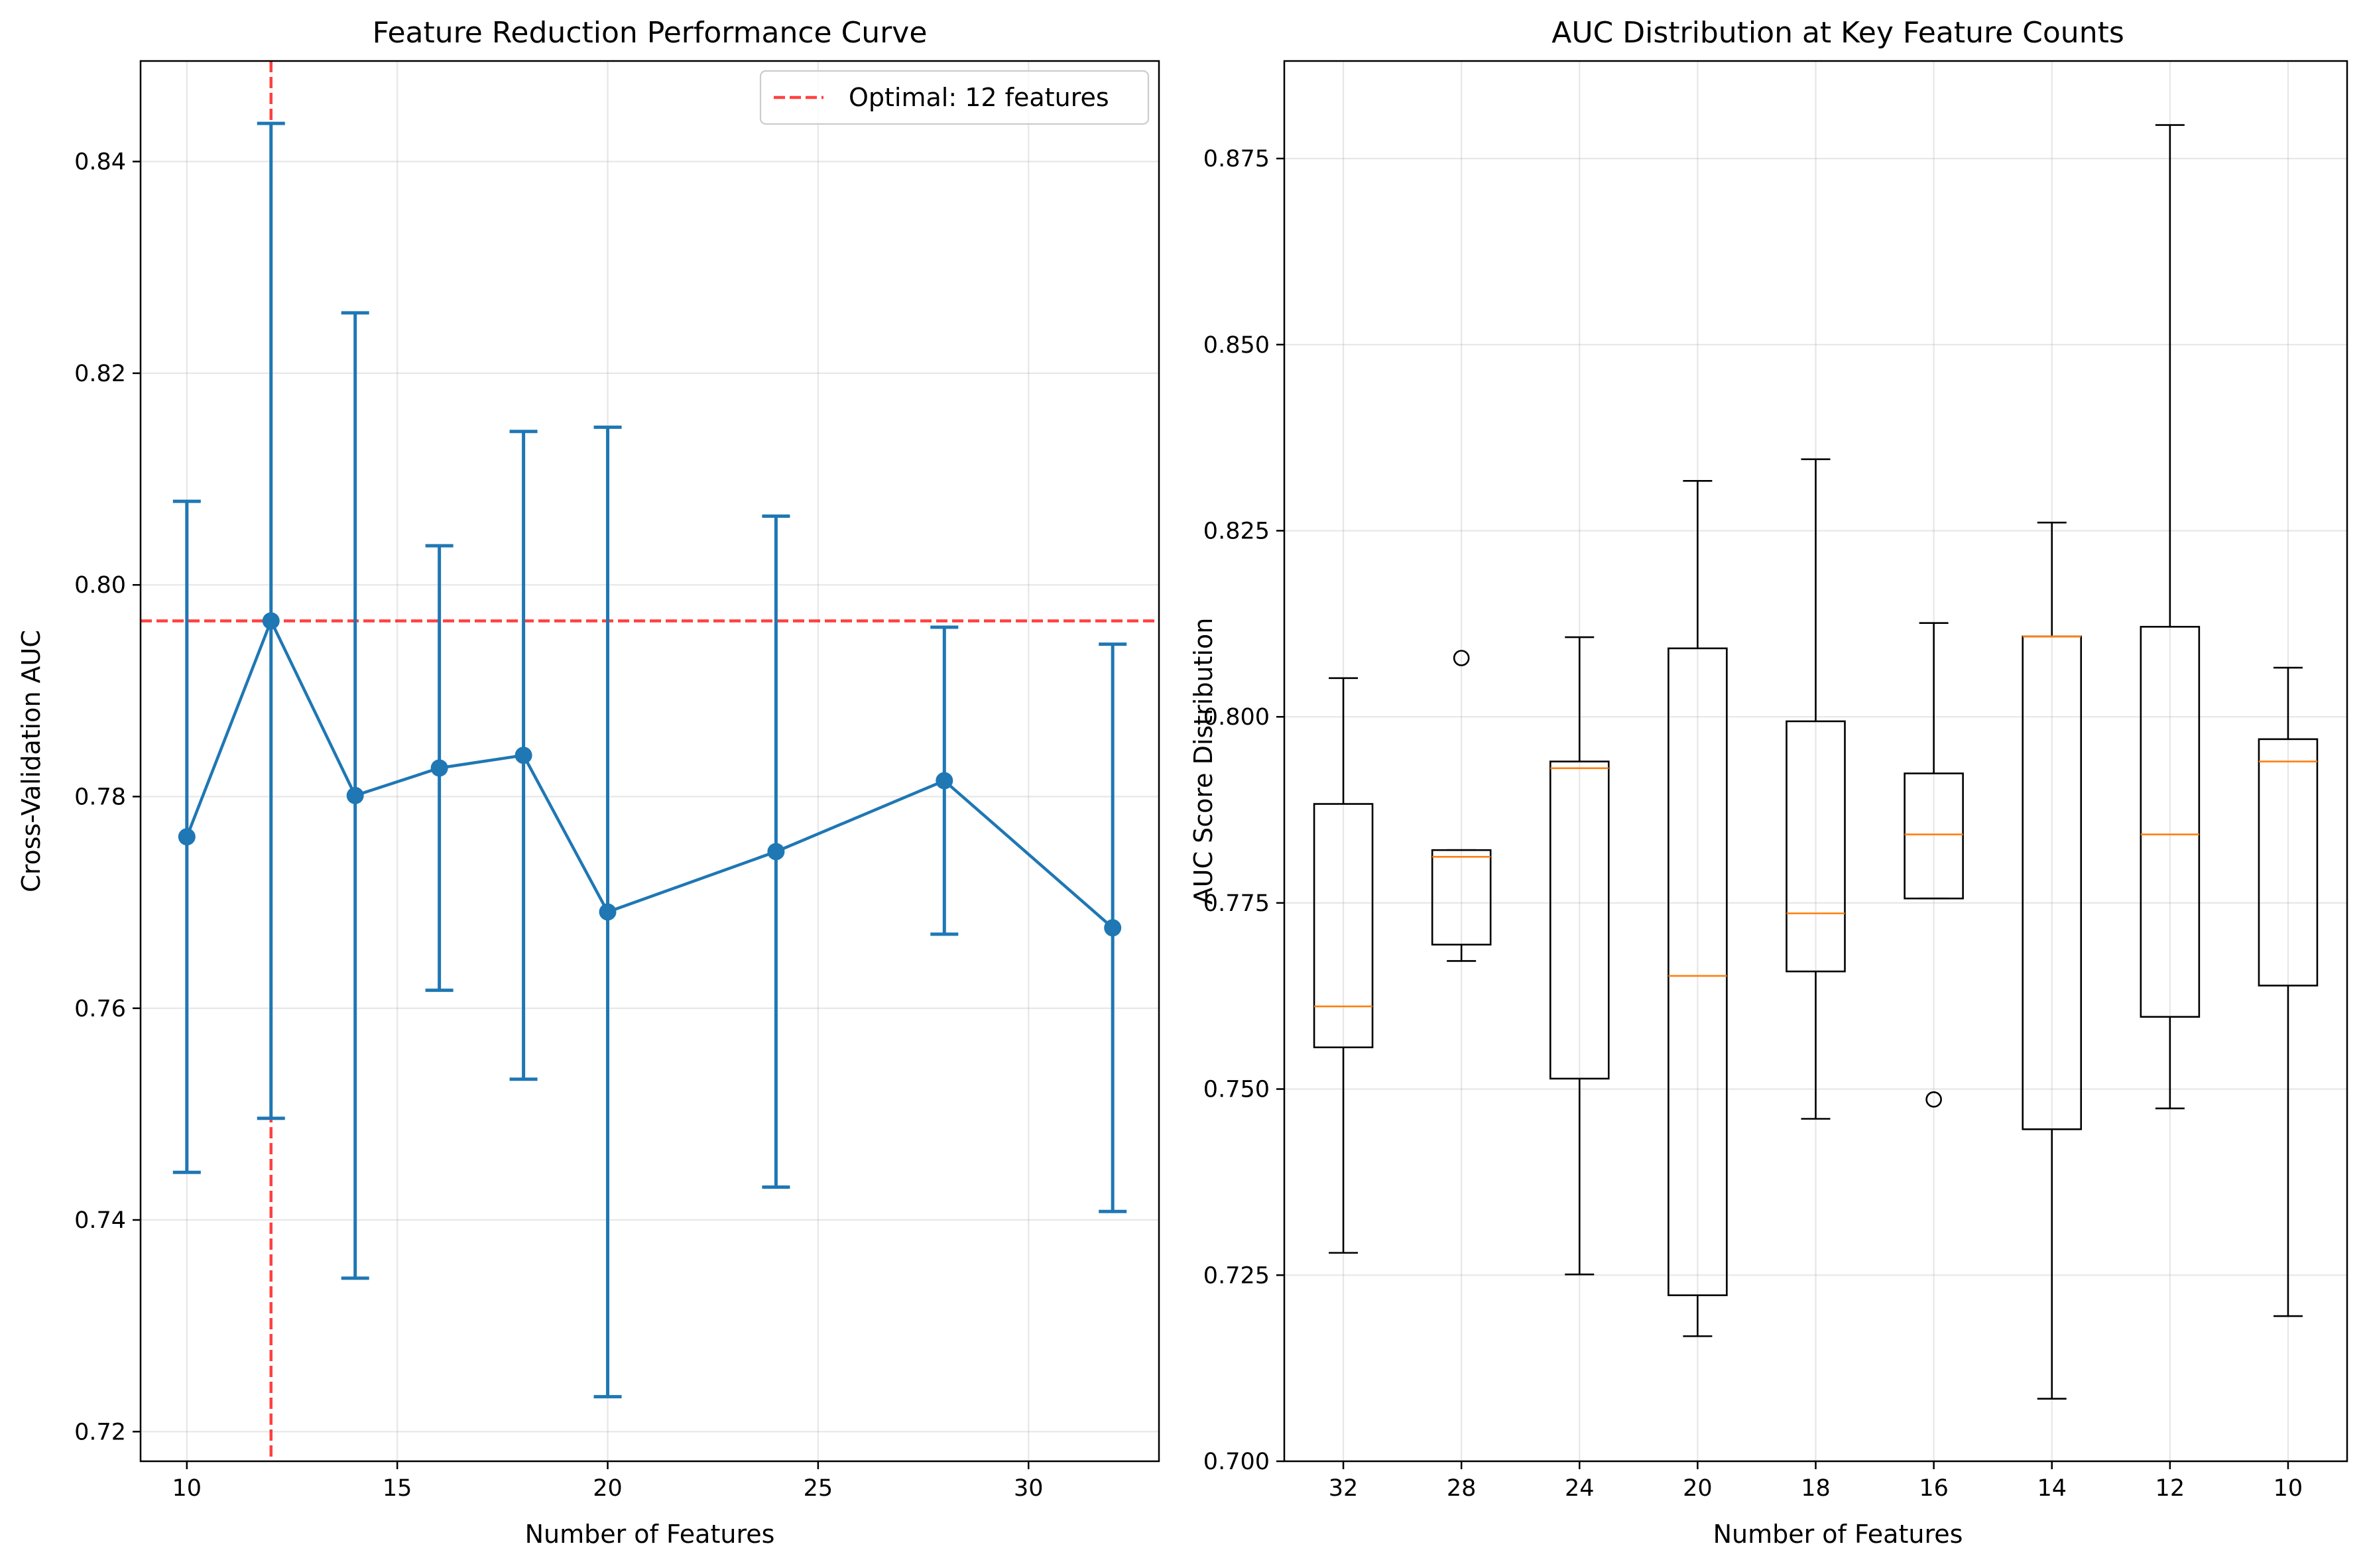 The width and height of the screenshot is (2367, 1568). What do you see at coordinates (1838, 33) in the screenshot?
I see `right-chart-title: AUC Distribution at Key Feature Counts` at bounding box center [1838, 33].